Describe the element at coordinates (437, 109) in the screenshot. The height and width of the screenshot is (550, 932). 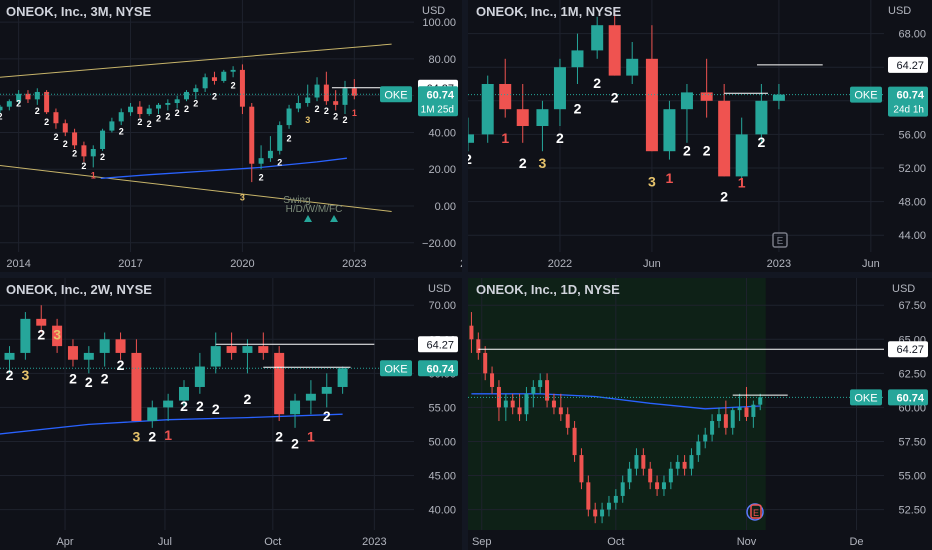
I see `countdown-label: 1M 25d` at that location.